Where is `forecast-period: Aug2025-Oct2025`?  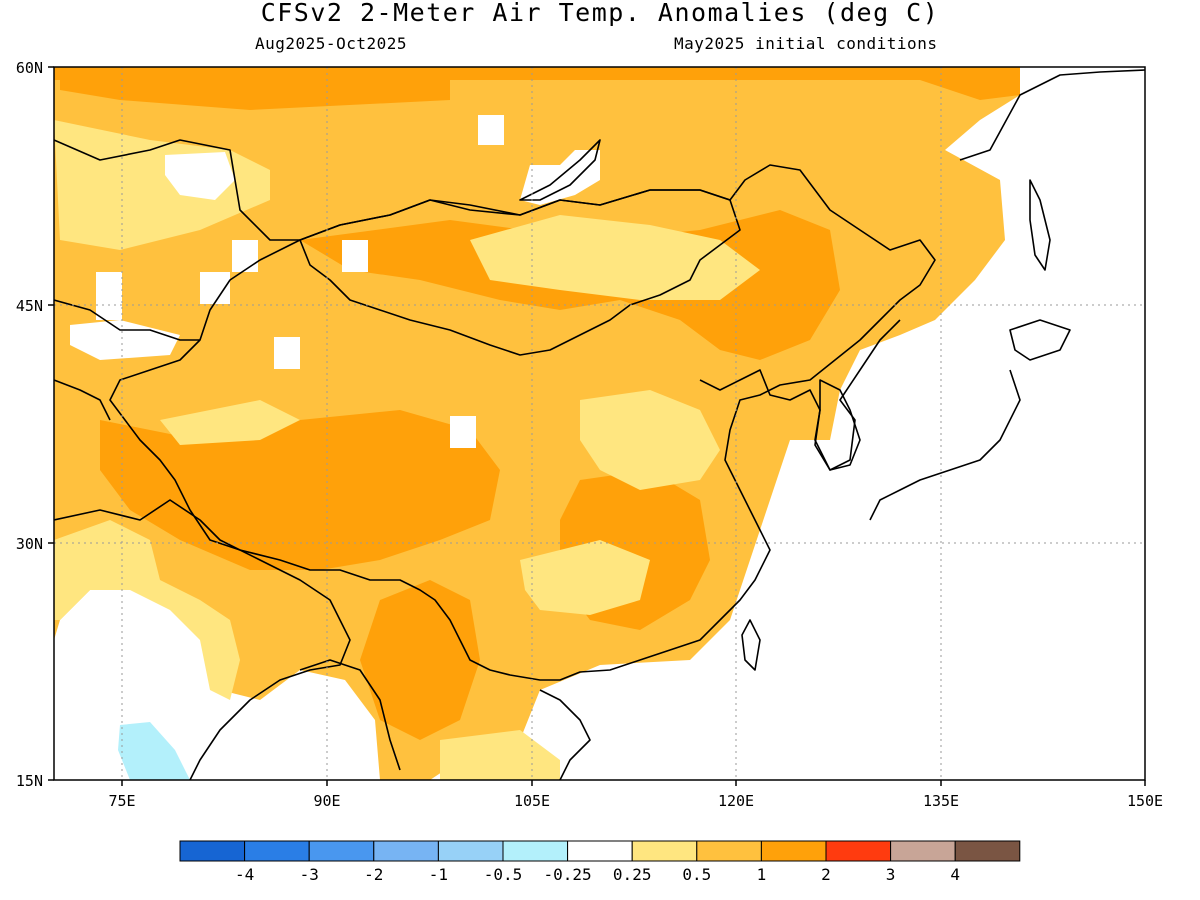 forecast-period: Aug2025-Oct2025 is located at coordinates (331, 43).